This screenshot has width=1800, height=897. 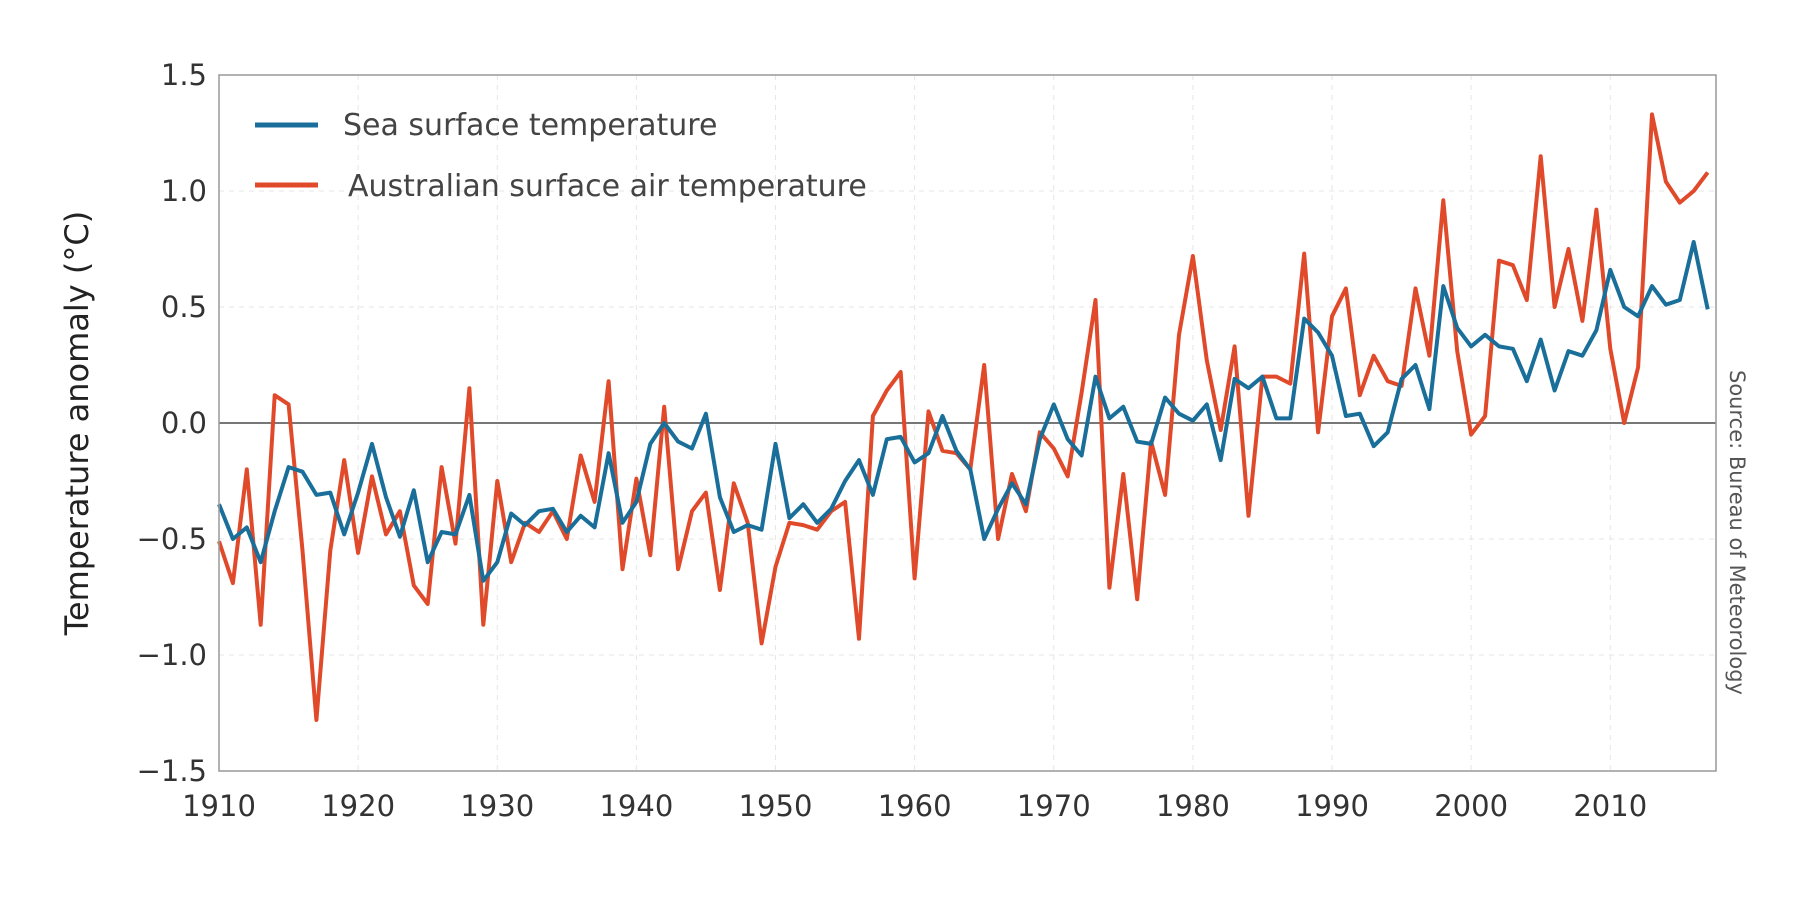 What do you see at coordinates (1610, 806) in the screenshot?
I see `x-tick-label: 2010` at bounding box center [1610, 806].